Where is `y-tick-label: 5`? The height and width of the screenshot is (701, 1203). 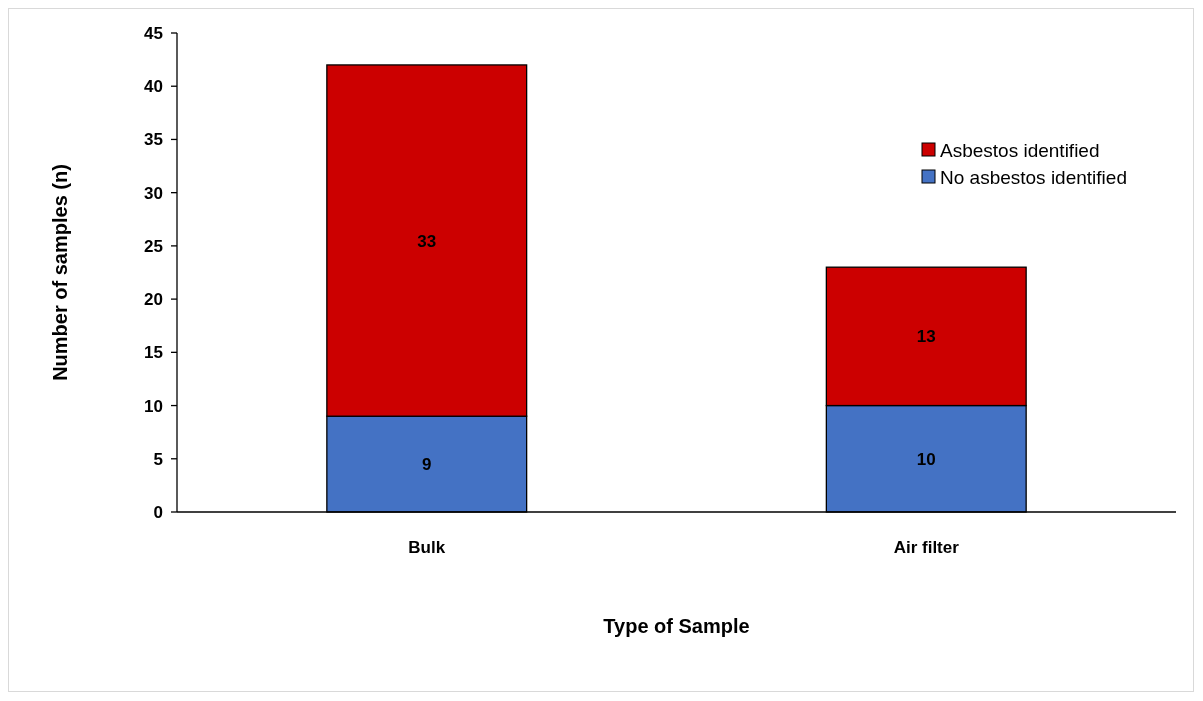
y-tick-label: 5 is located at coordinates (158, 459).